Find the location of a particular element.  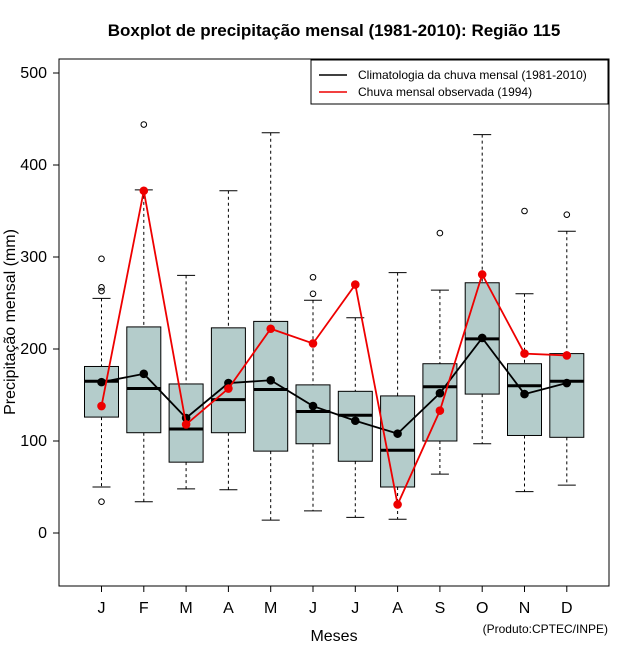

y-tick-label-100: 100 is located at coordinates (33, 441).